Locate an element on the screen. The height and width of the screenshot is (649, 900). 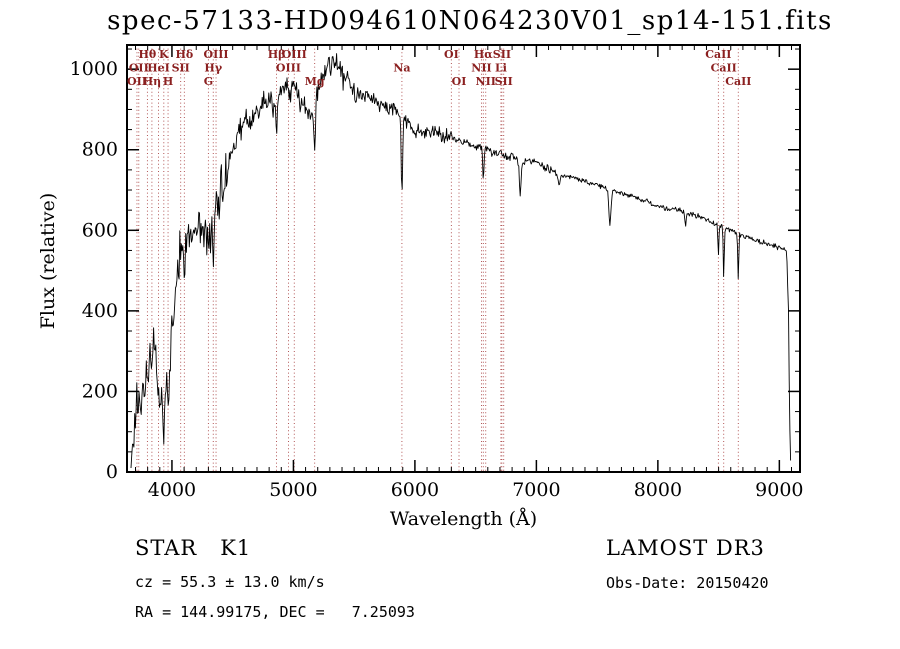
x-tick-label: 5000 is located at coordinates (293, 490).